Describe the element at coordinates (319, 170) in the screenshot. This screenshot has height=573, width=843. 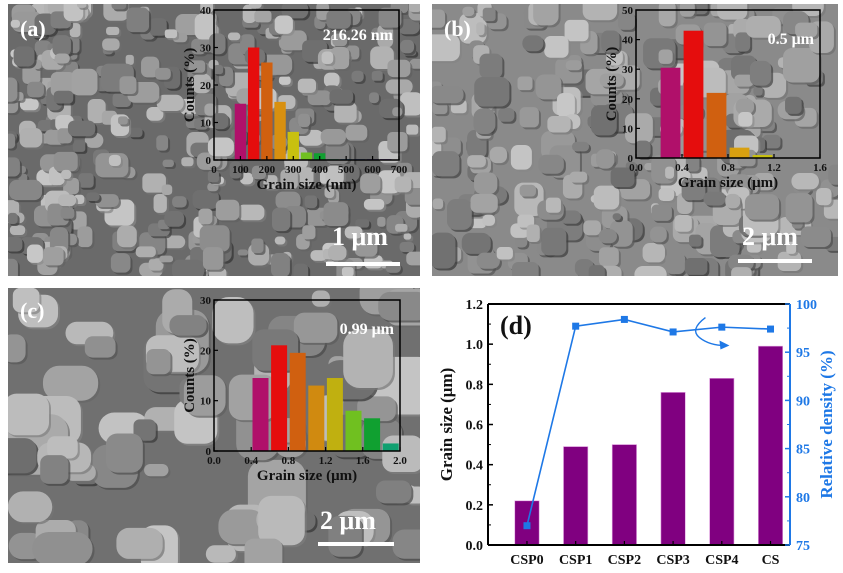
I see `x-tick-label: 400` at that location.